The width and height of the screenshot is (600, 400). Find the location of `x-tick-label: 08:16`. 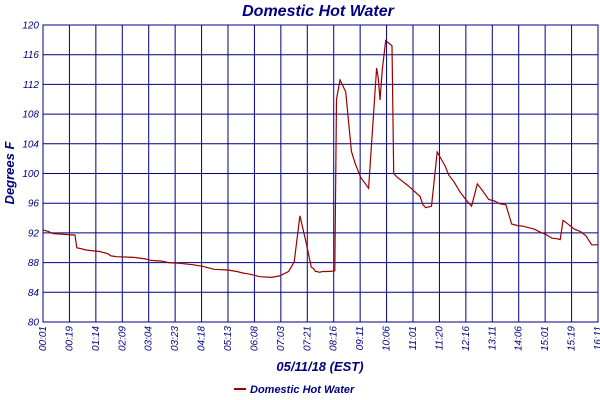

x-tick-label: 08:16 is located at coordinates (334, 338).